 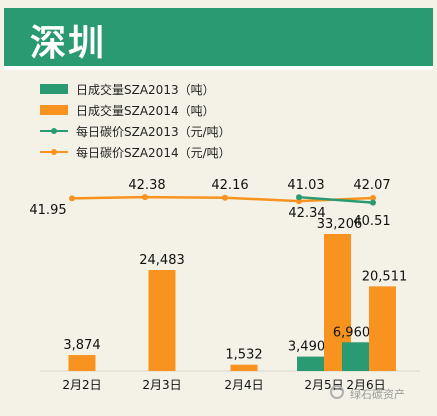 What do you see at coordinates (47, 210) in the screenshot?
I see `data-label-price-2014: 41.95` at bounding box center [47, 210].